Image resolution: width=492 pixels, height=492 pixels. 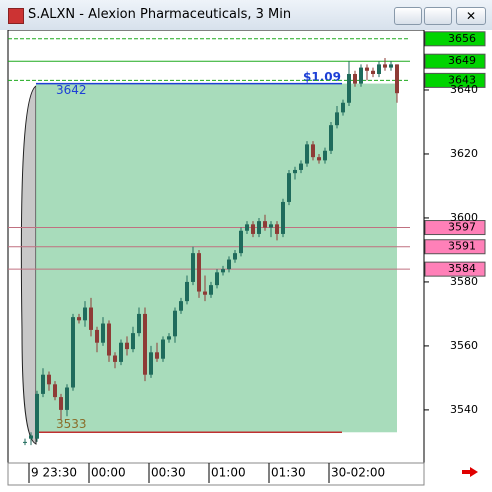 What do you see at coordinates (54, 473) in the screenshot?
I see `x-tick-label: 9 23:30` at bounding box center [54, 473].